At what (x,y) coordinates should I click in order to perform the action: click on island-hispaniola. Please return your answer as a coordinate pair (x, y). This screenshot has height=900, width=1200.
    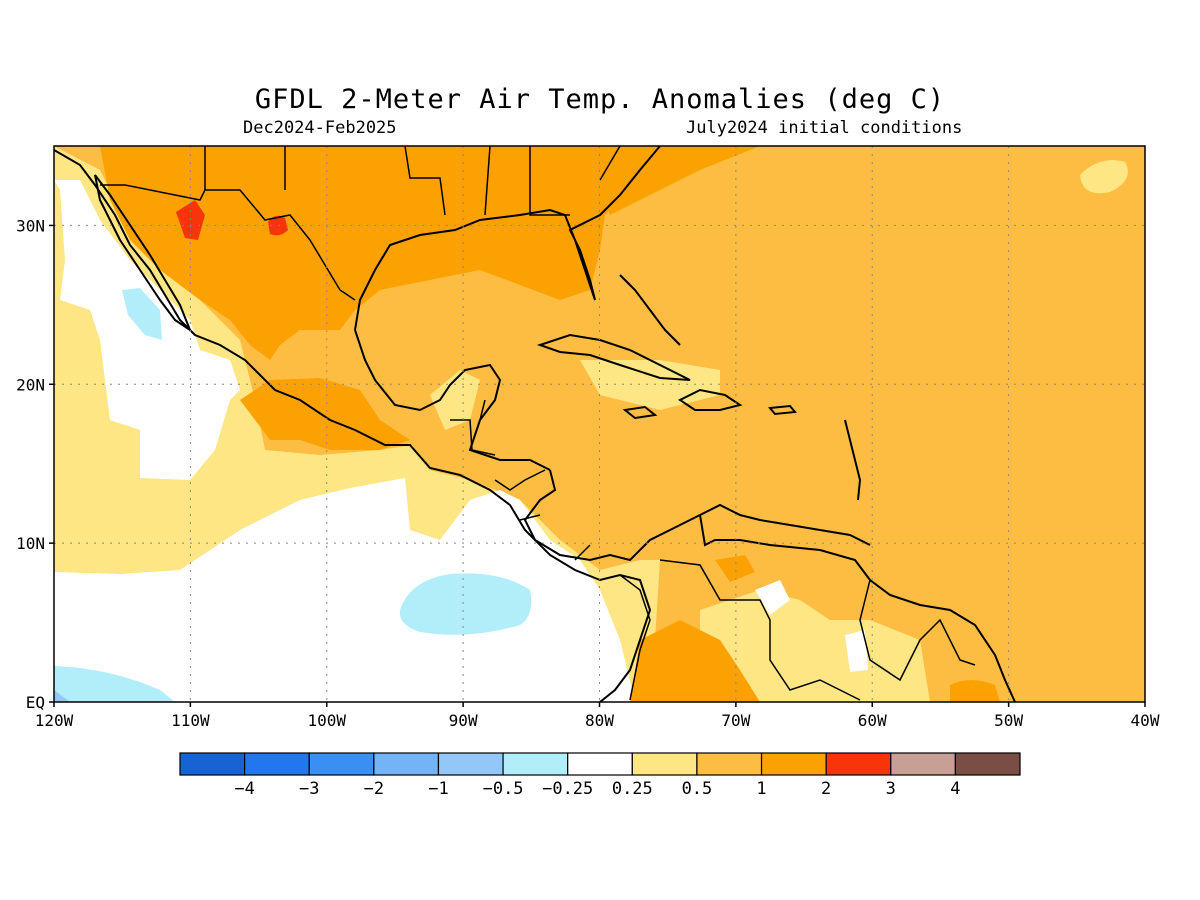
    Looking at the image, I should click on (710, 399).